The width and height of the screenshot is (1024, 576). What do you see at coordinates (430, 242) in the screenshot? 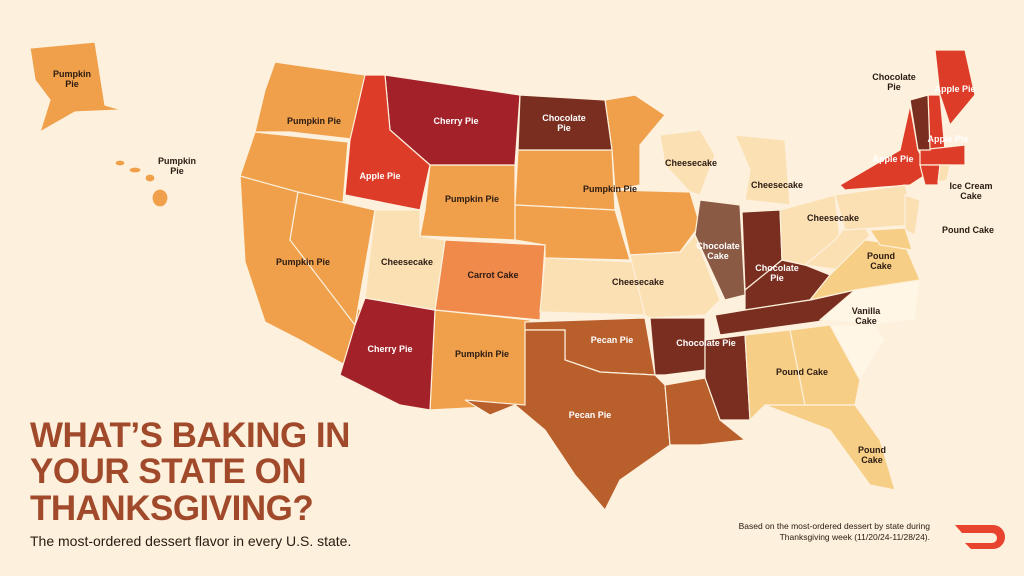
I see `cherry-states` at bounding box center [430, 242].